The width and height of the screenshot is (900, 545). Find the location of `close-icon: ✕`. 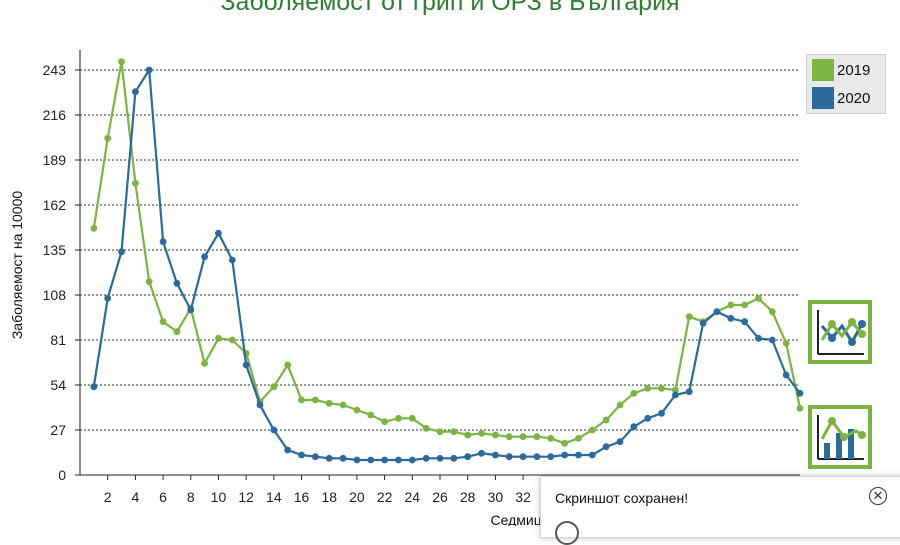

close-icon: ✕ is located at coordinates (878, 496).